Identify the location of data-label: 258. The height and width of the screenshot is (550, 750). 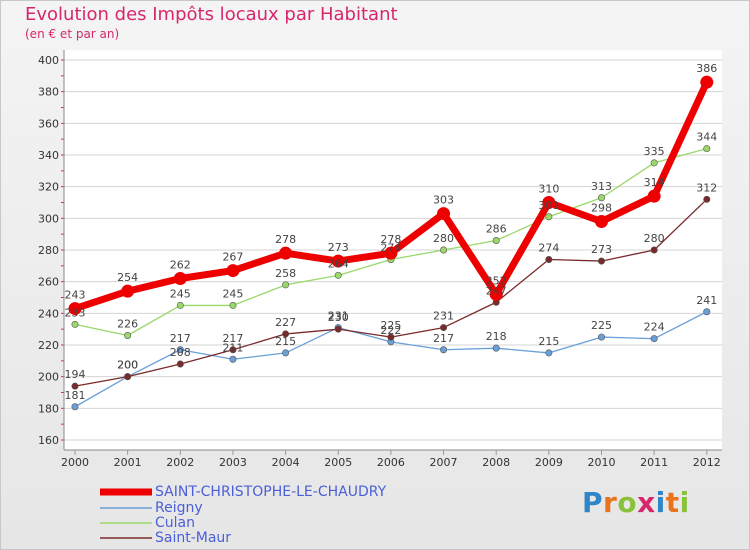
(285, 273).